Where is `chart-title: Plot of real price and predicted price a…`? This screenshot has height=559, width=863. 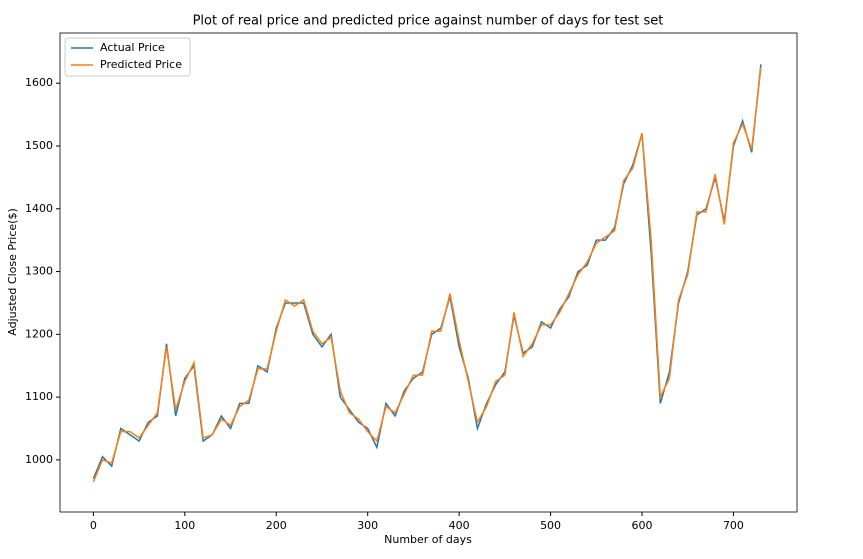
chart-title: Plot of real price and predicted price a… is located at coordinates (428, 21).